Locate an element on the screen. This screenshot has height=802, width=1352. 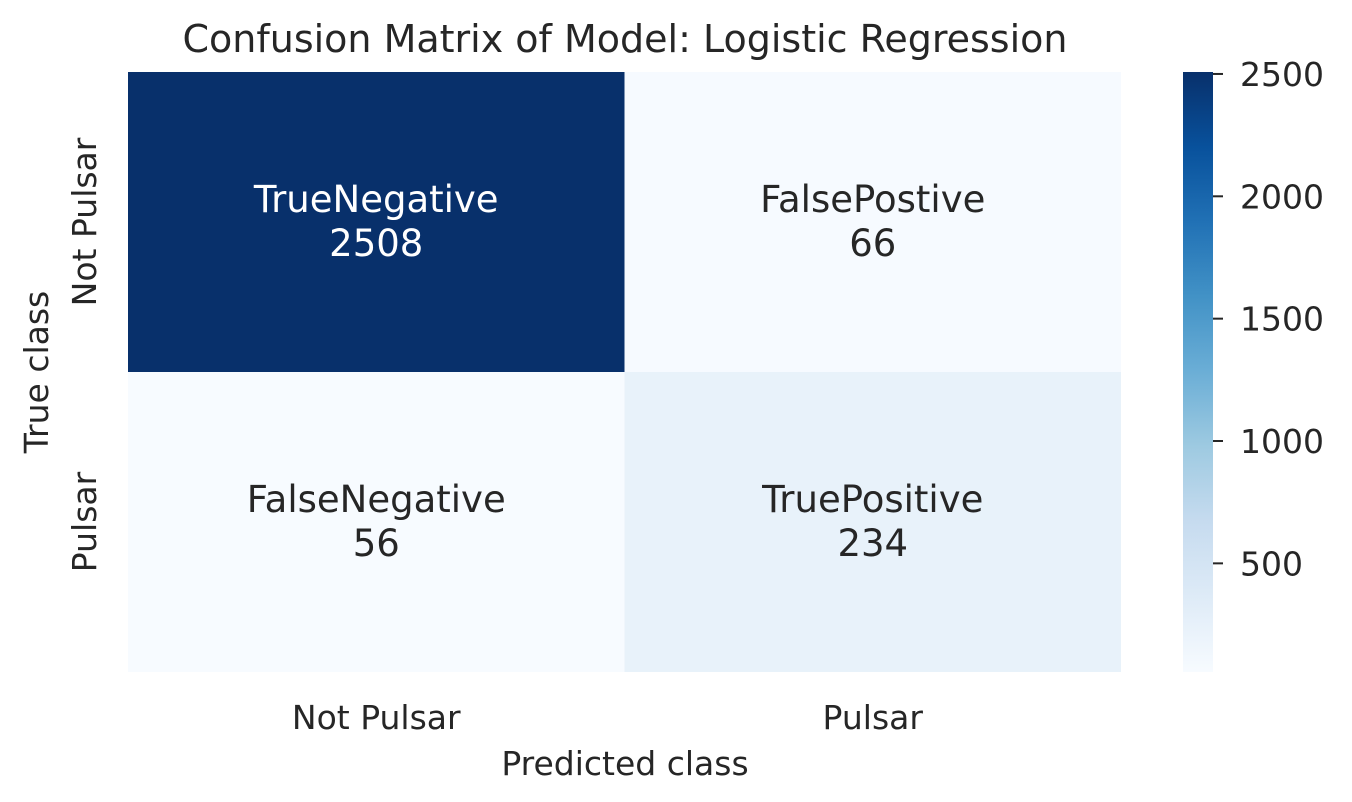
x-axis-label: Predicted class is located at coordinates (624, 763).